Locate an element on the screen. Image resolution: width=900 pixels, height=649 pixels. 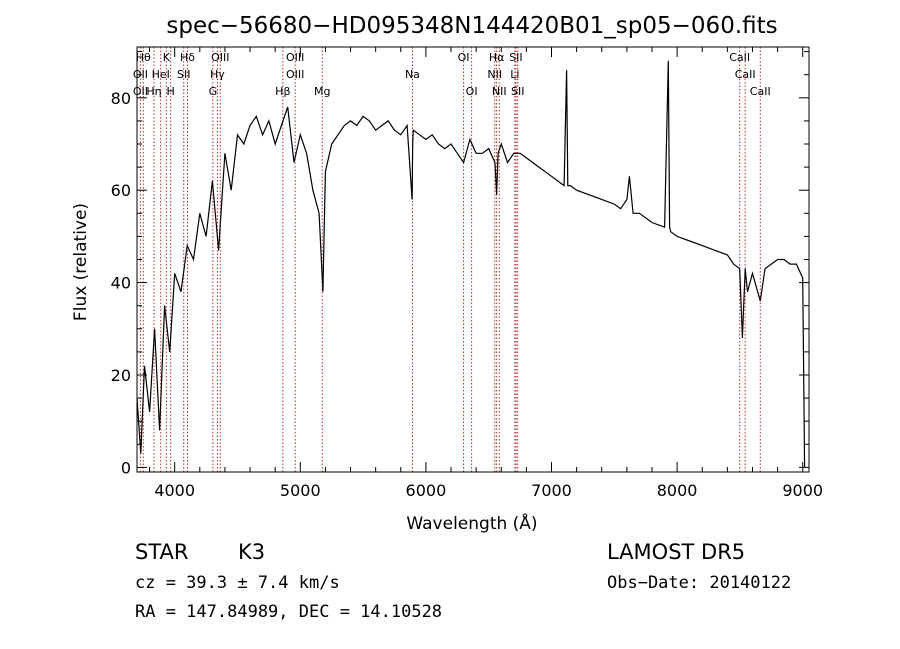
line-label: H is located at coordinates (171, 91).